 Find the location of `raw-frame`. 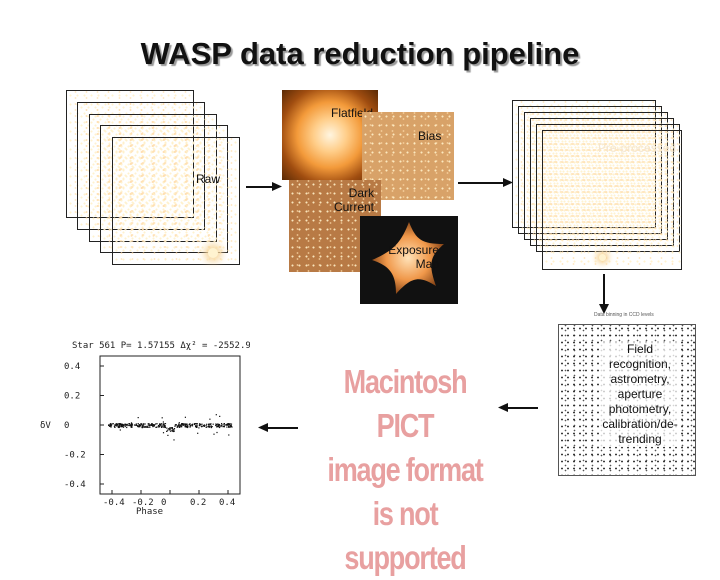

raw-frame is located at coordinates (176, 201).